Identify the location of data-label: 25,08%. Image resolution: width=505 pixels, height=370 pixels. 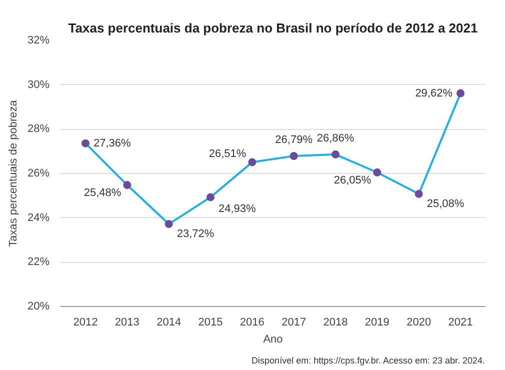
(445, 204).